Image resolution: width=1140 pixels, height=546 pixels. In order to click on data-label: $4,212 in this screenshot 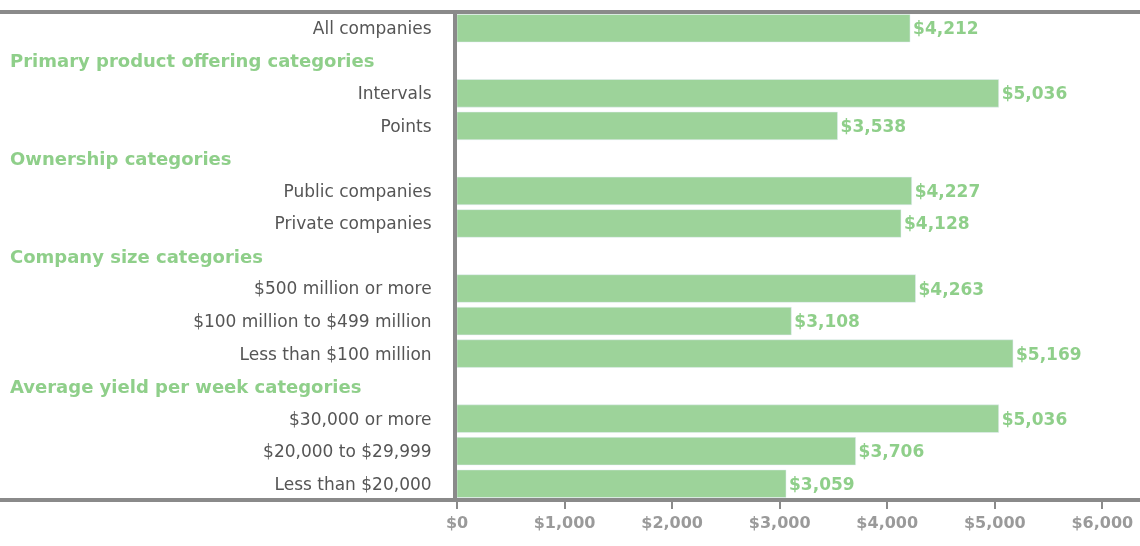, I will do `click(946, 28)`.